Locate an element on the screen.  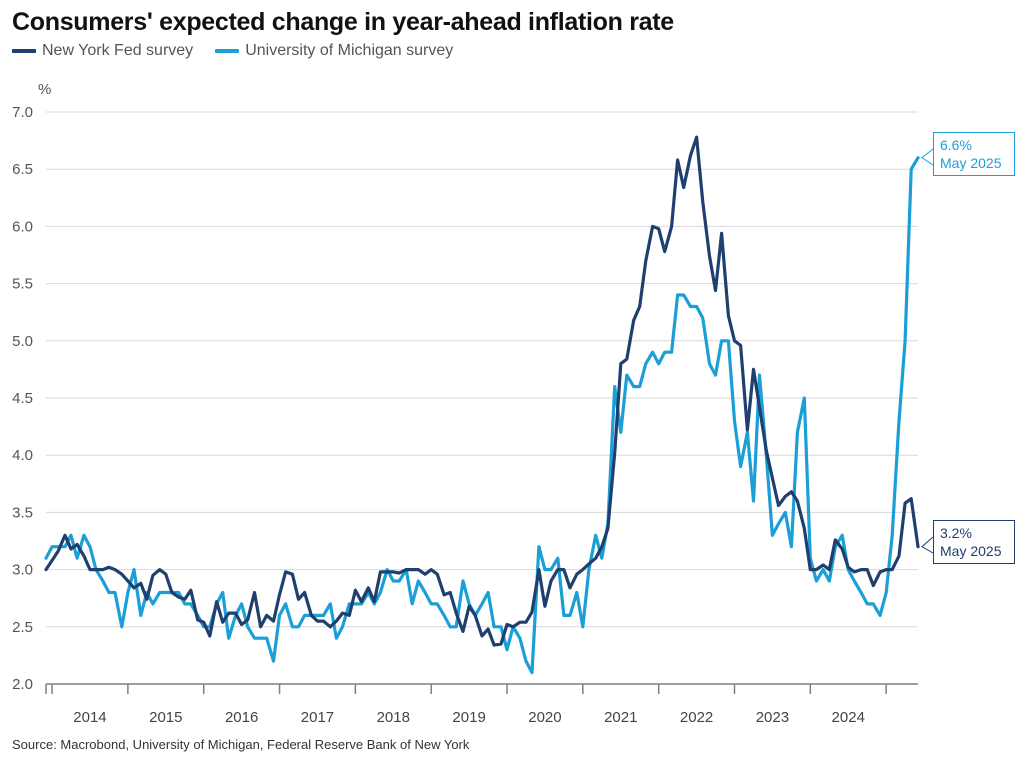
x-tick-label-2017: 2017 is located at coordinates (317, 717).